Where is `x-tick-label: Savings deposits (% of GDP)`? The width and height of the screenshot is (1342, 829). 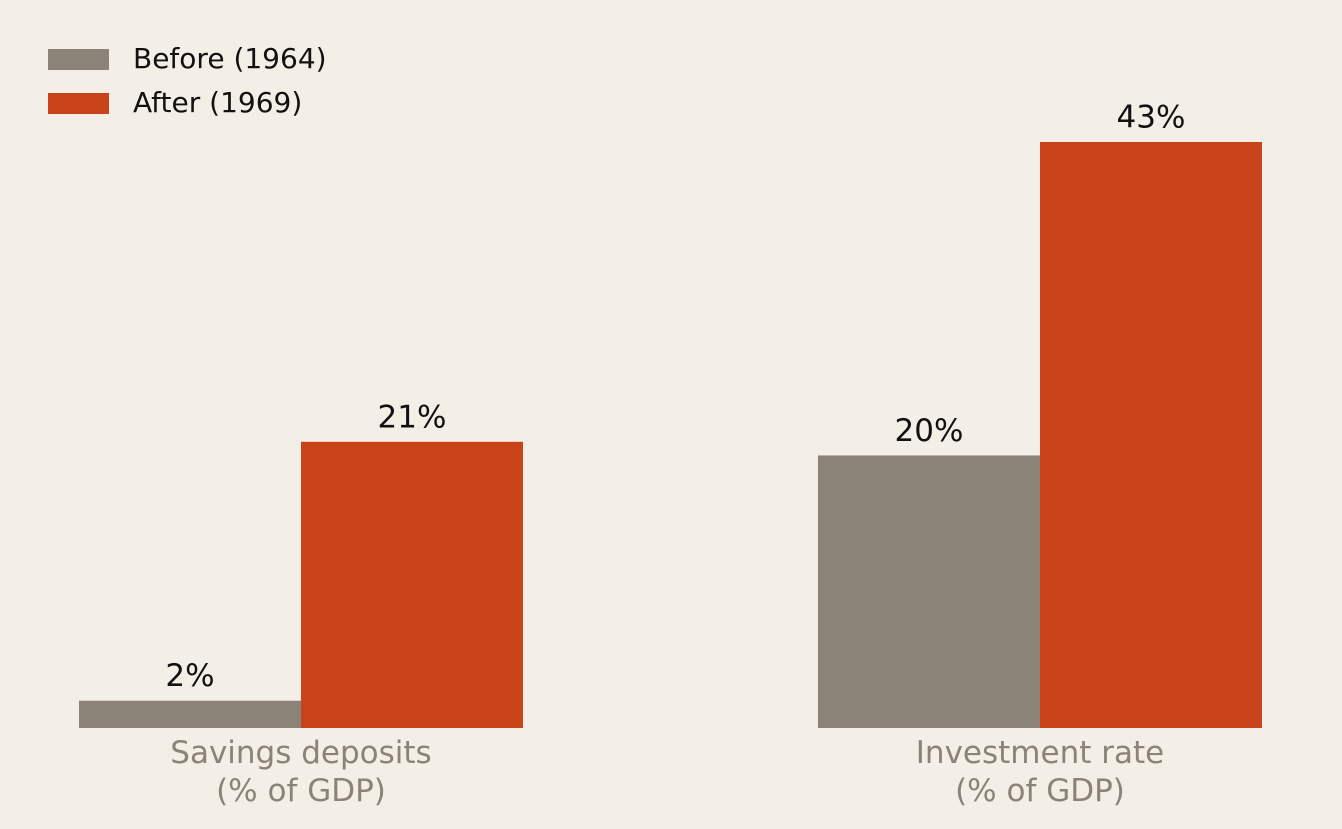 x-tick-label: Savings deposits (% of GDP) is located at coordinates (301, 772).